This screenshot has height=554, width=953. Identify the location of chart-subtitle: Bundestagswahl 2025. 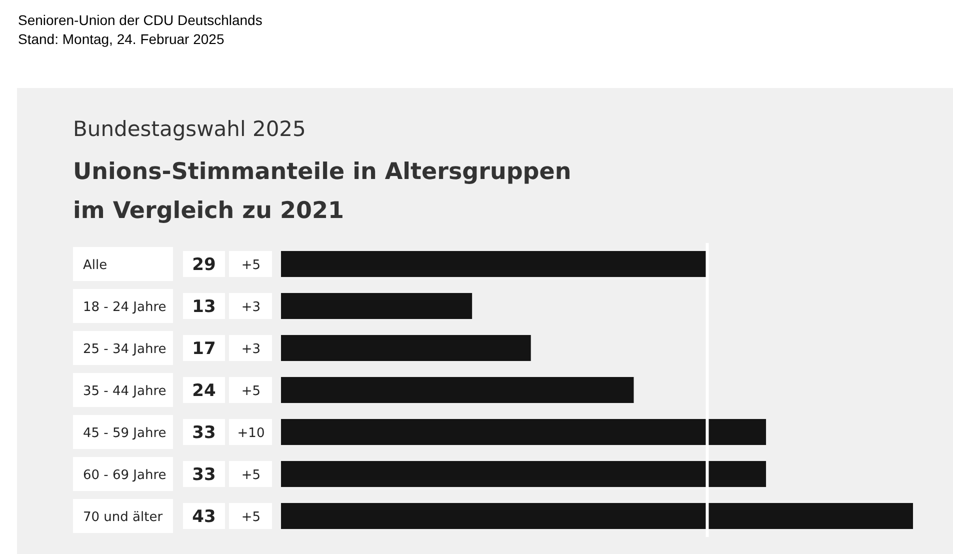
(189, 129).